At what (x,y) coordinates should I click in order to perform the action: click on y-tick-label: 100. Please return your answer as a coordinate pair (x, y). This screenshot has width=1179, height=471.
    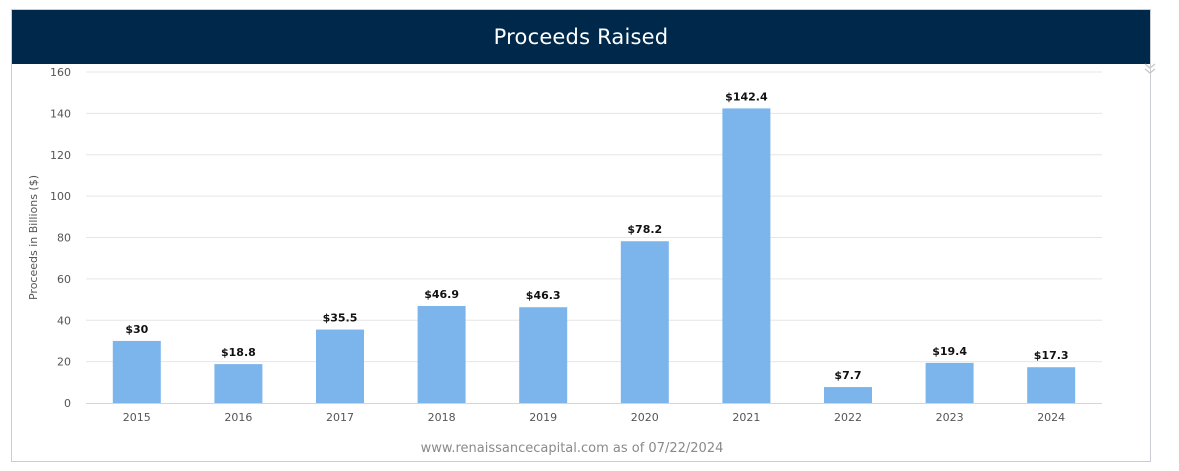
    Looking at the image, I should click on (60, 196).